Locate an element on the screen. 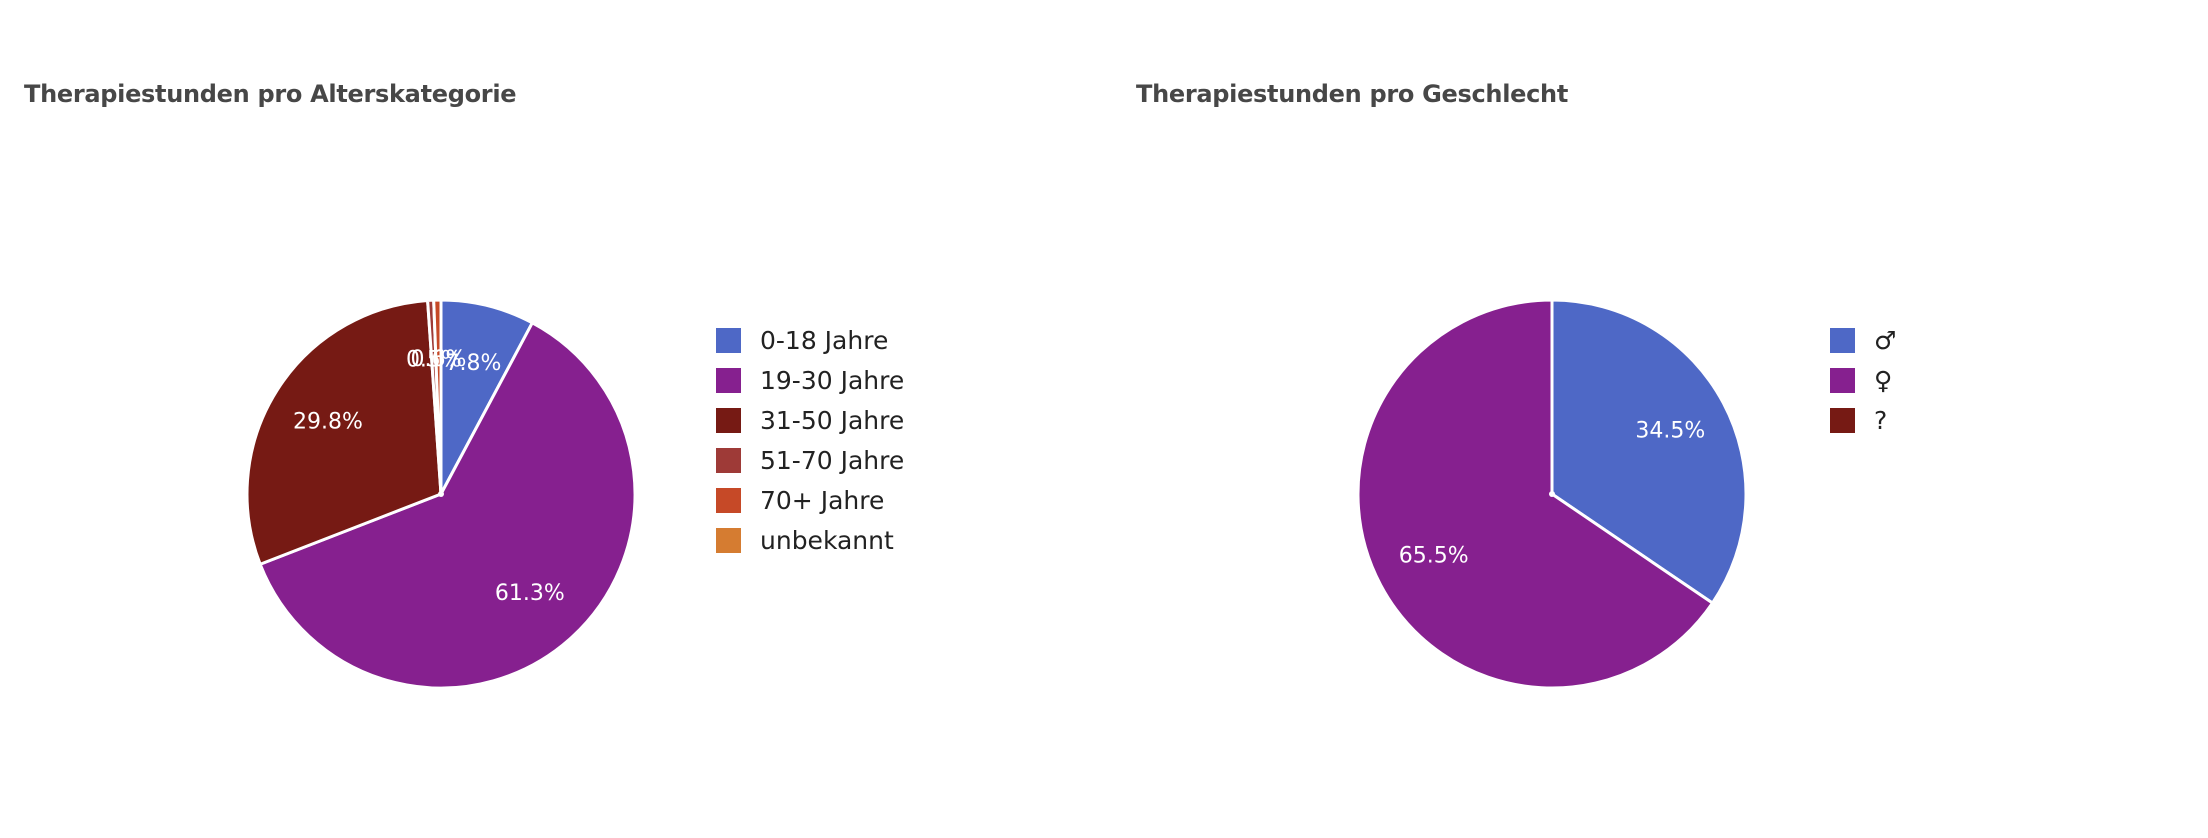  slice-data-label: 61.3% is located at coordinates (530, 593).